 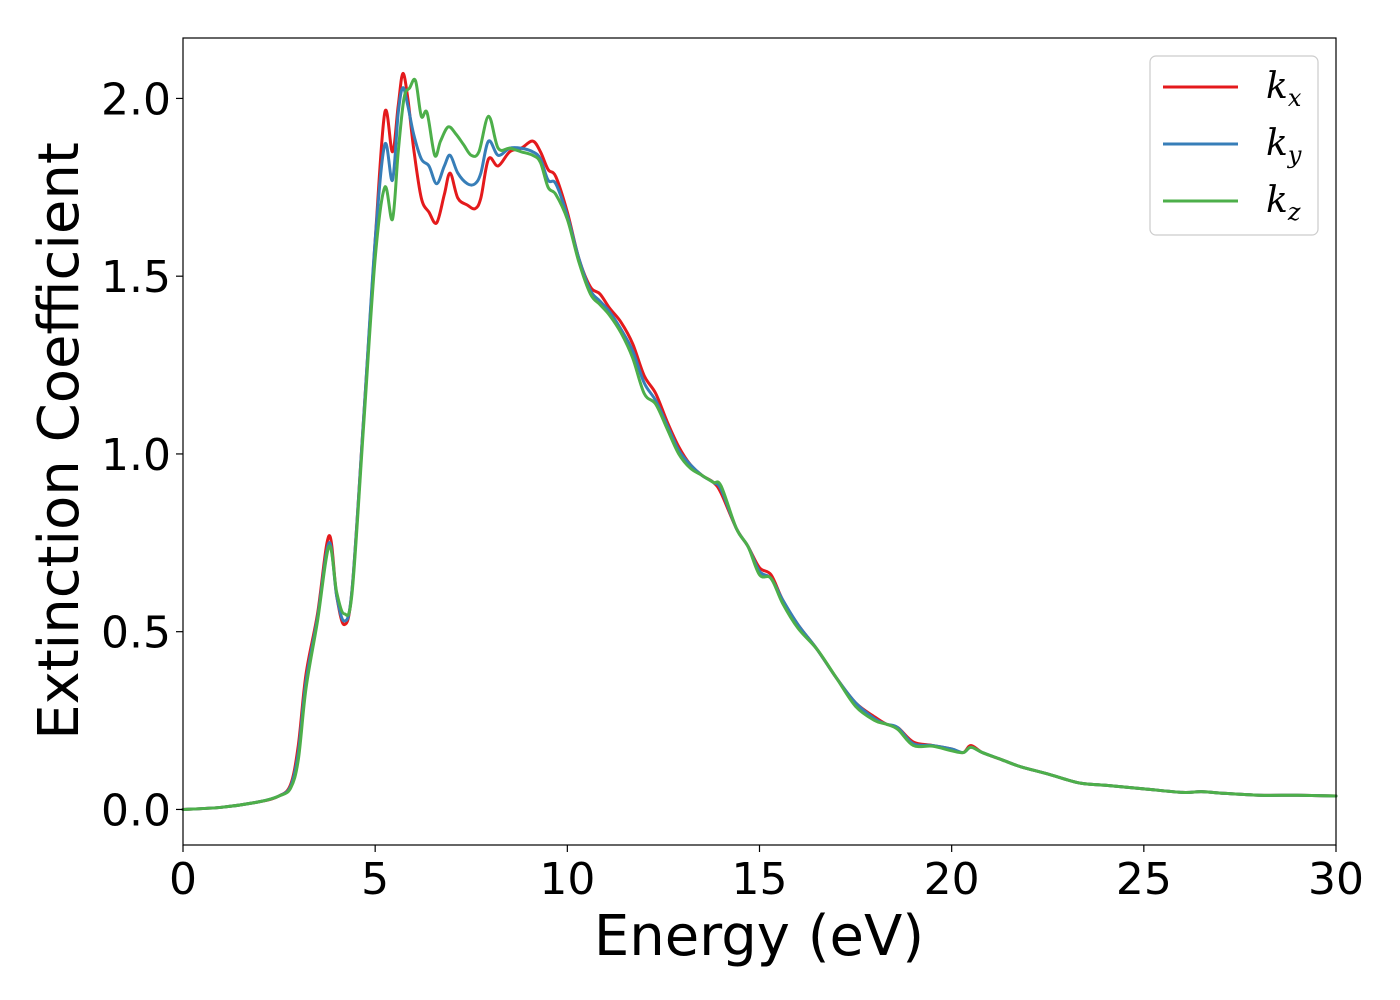 What do you see at coordinates (1144, 879) in the screenshot?
I see `x-tick-label: 25` at bounding box center [1144, 879].